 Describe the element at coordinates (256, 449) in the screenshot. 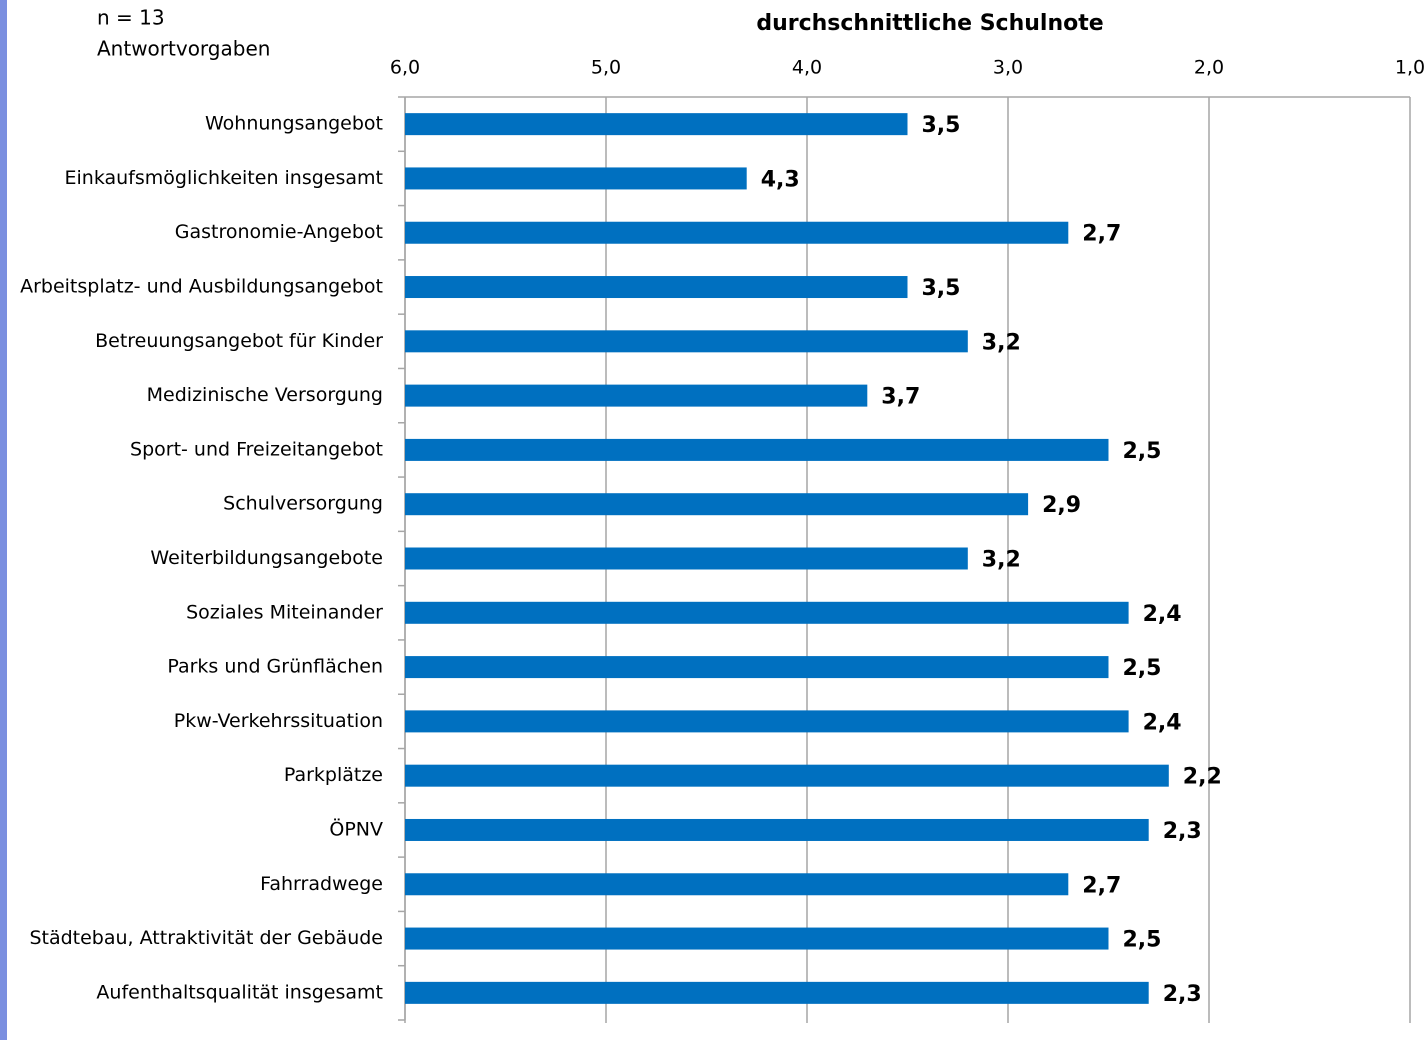

I see `y-tick-label: Sport- und Freizeitangebot` at that location.